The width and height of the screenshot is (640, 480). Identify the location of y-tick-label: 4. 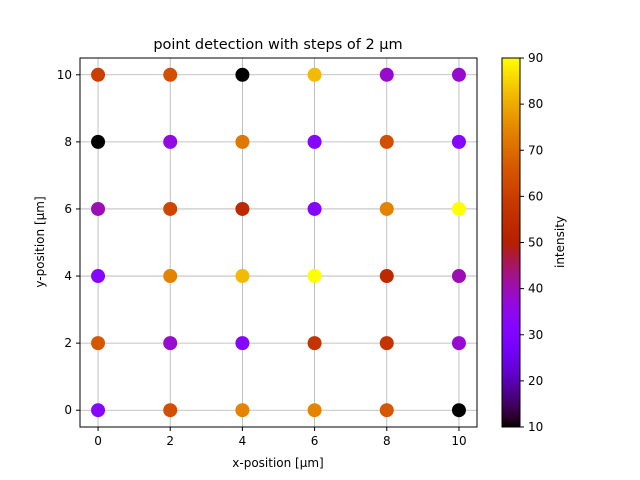
(68, 276).